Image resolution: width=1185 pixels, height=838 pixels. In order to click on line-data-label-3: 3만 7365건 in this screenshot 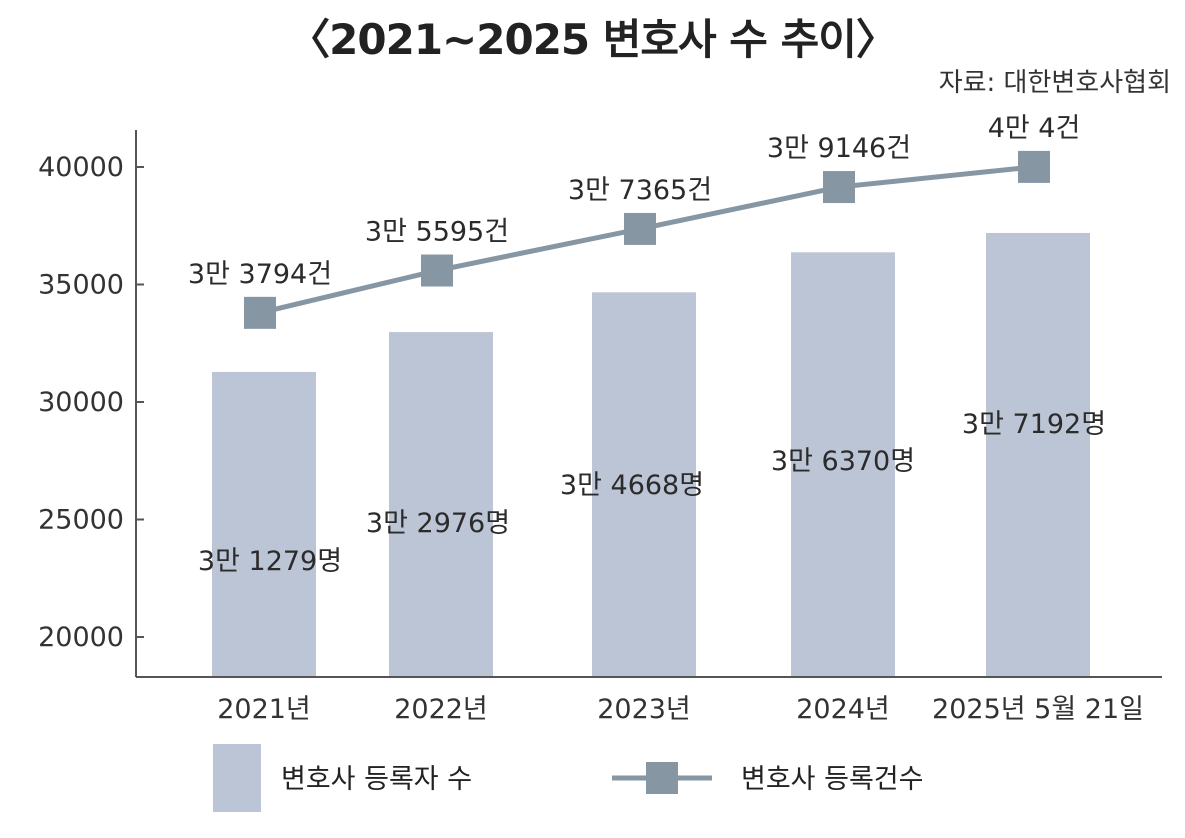, I will do `click(640, 190)`.